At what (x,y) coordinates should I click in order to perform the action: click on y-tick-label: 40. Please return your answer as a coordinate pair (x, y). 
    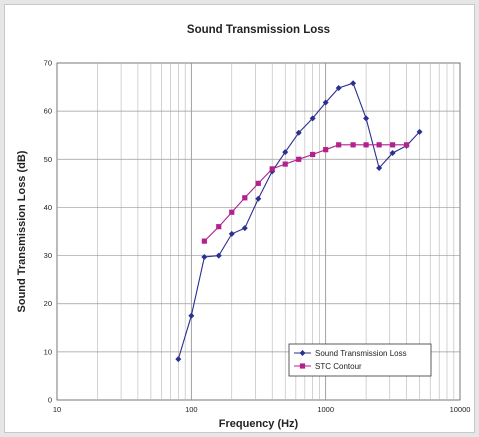
    Looking at the image, I should click on (48, 207).